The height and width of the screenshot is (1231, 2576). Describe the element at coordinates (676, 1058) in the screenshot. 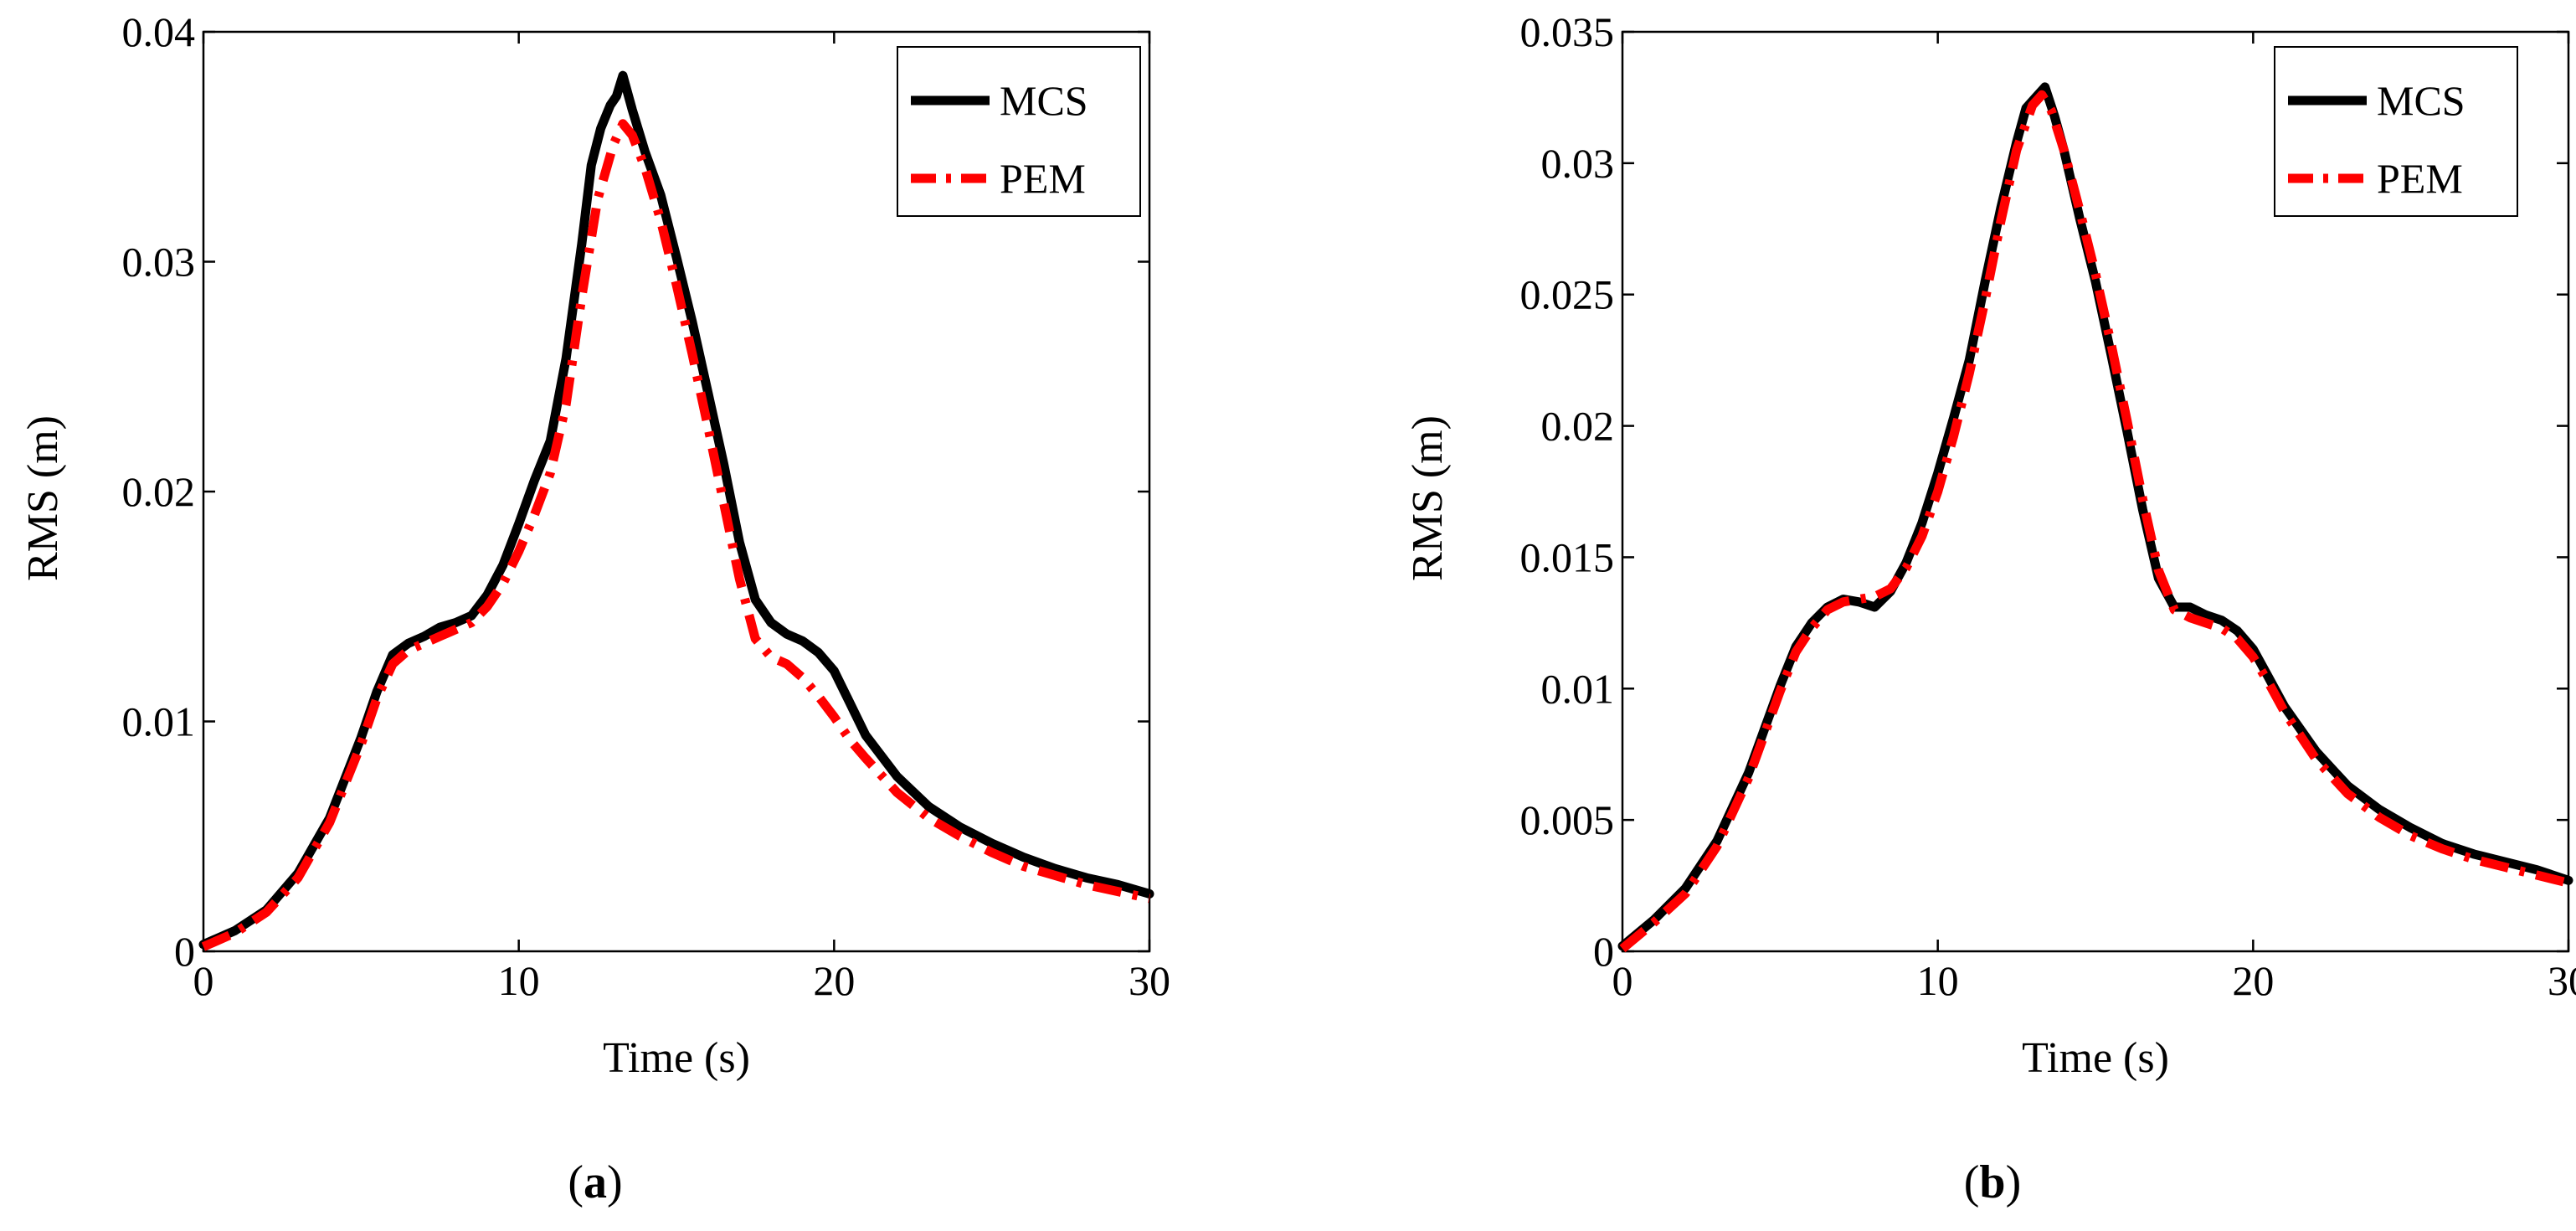

I see `x-axis-title-a: Time (s)` at that location.